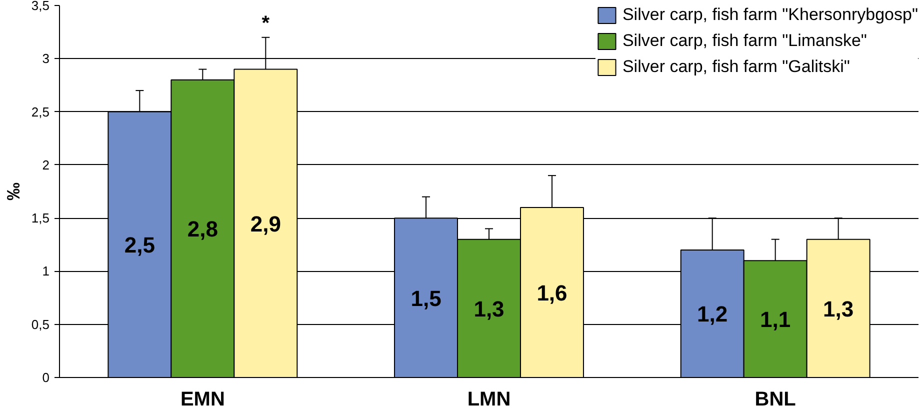 This screenshot has width=923, height=413. What do you see at coordinates (489, 399) in the screenshot?
I see `x-tick-label: LMN` at bounding box center [489, 399].